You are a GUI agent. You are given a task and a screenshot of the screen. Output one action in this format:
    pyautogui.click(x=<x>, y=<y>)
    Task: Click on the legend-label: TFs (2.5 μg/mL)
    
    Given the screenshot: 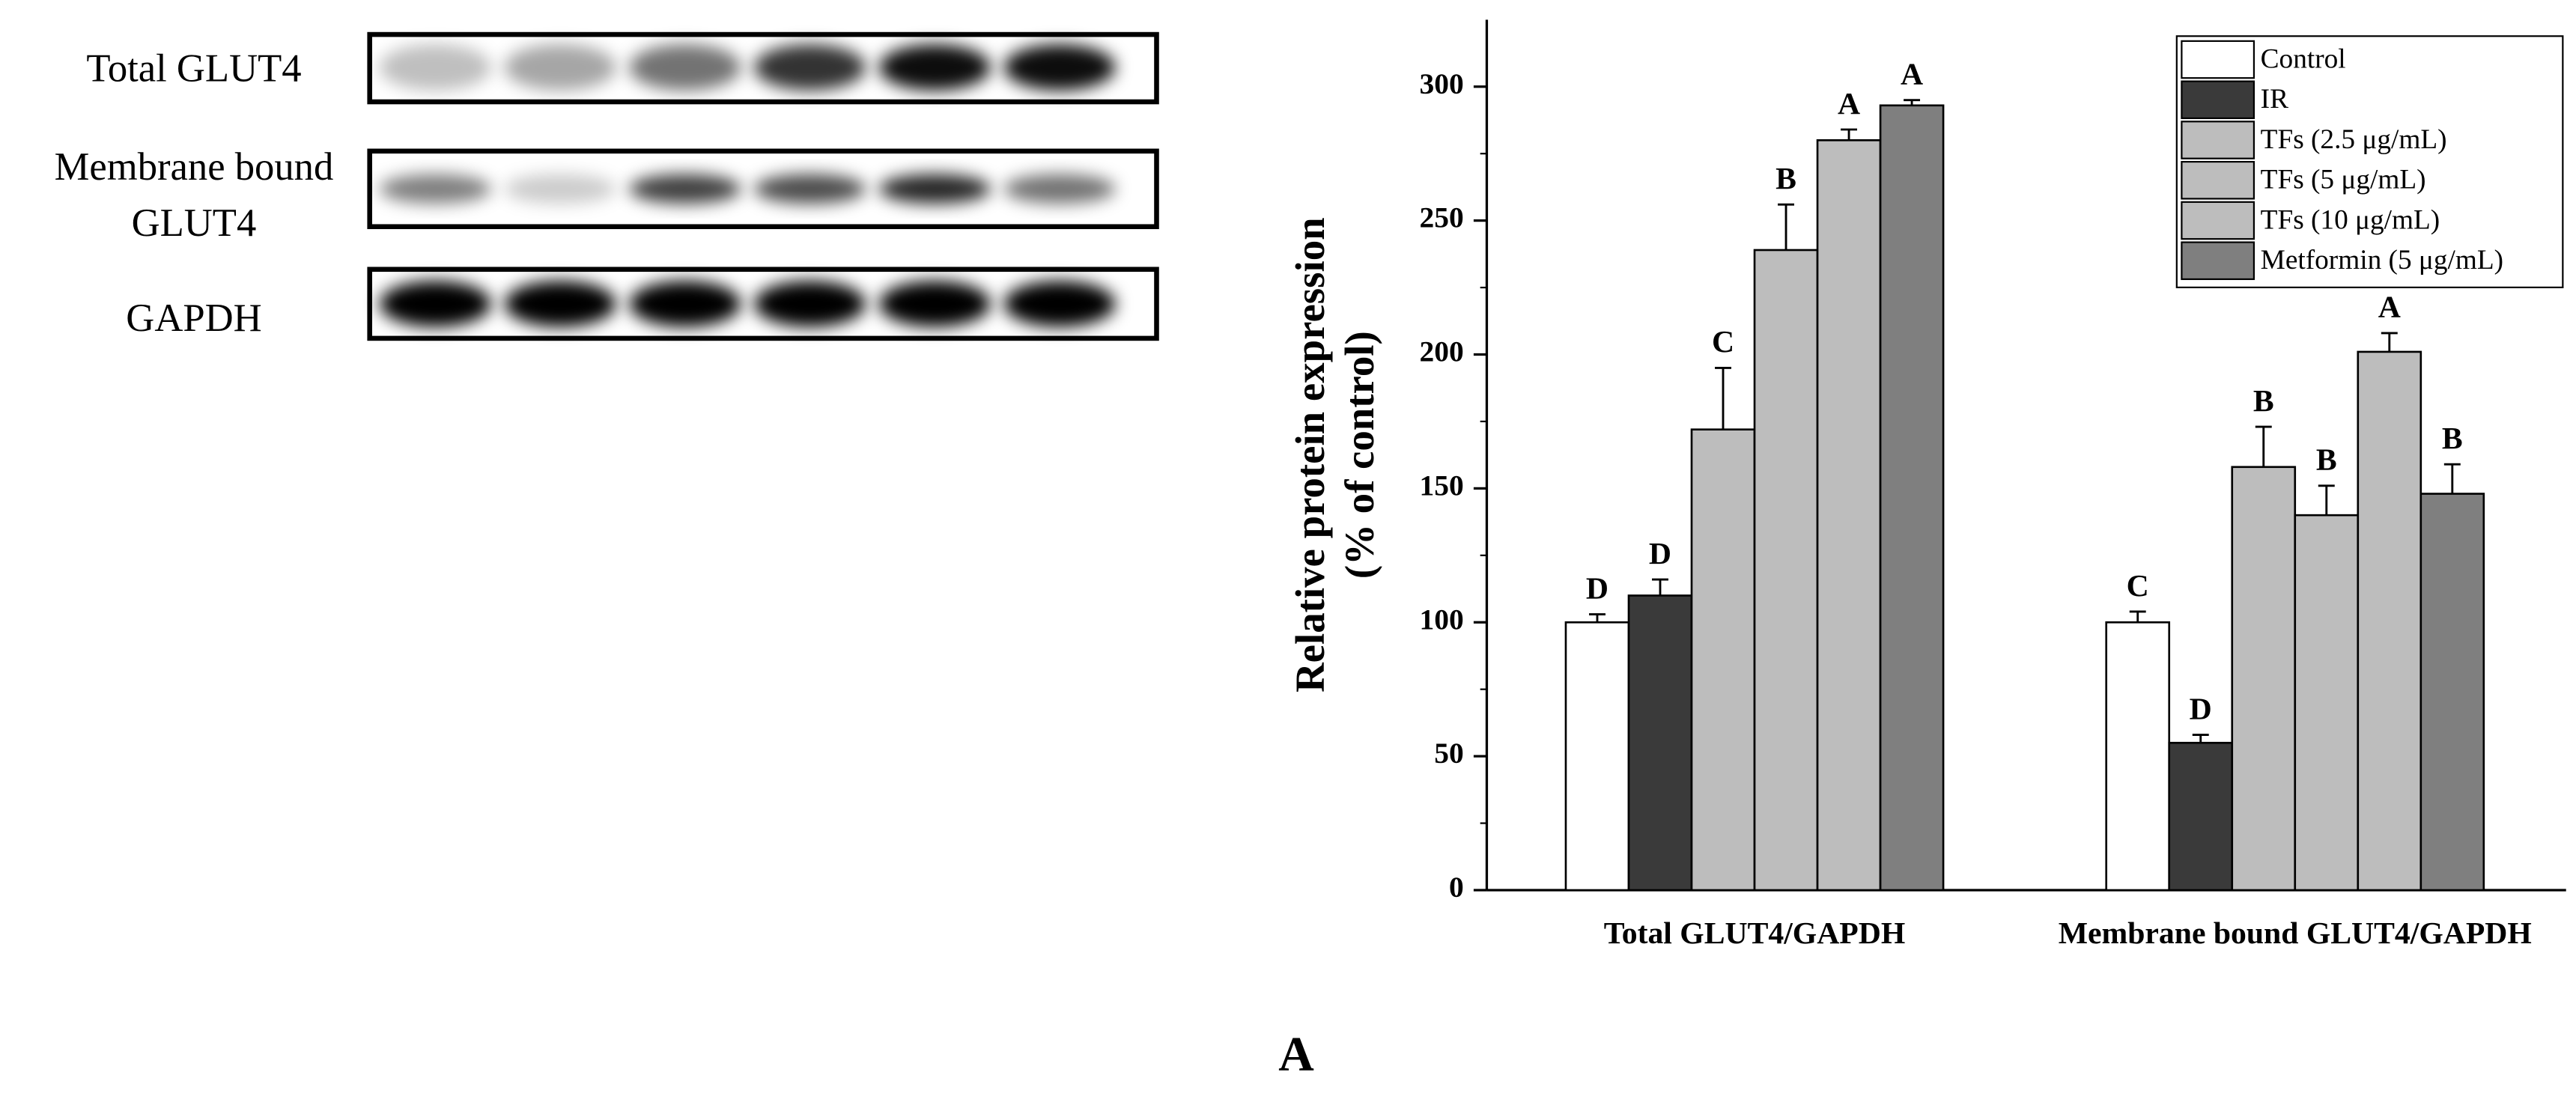 What is the action you would take?
    pyautogui.click(x=2354, y=139)
    